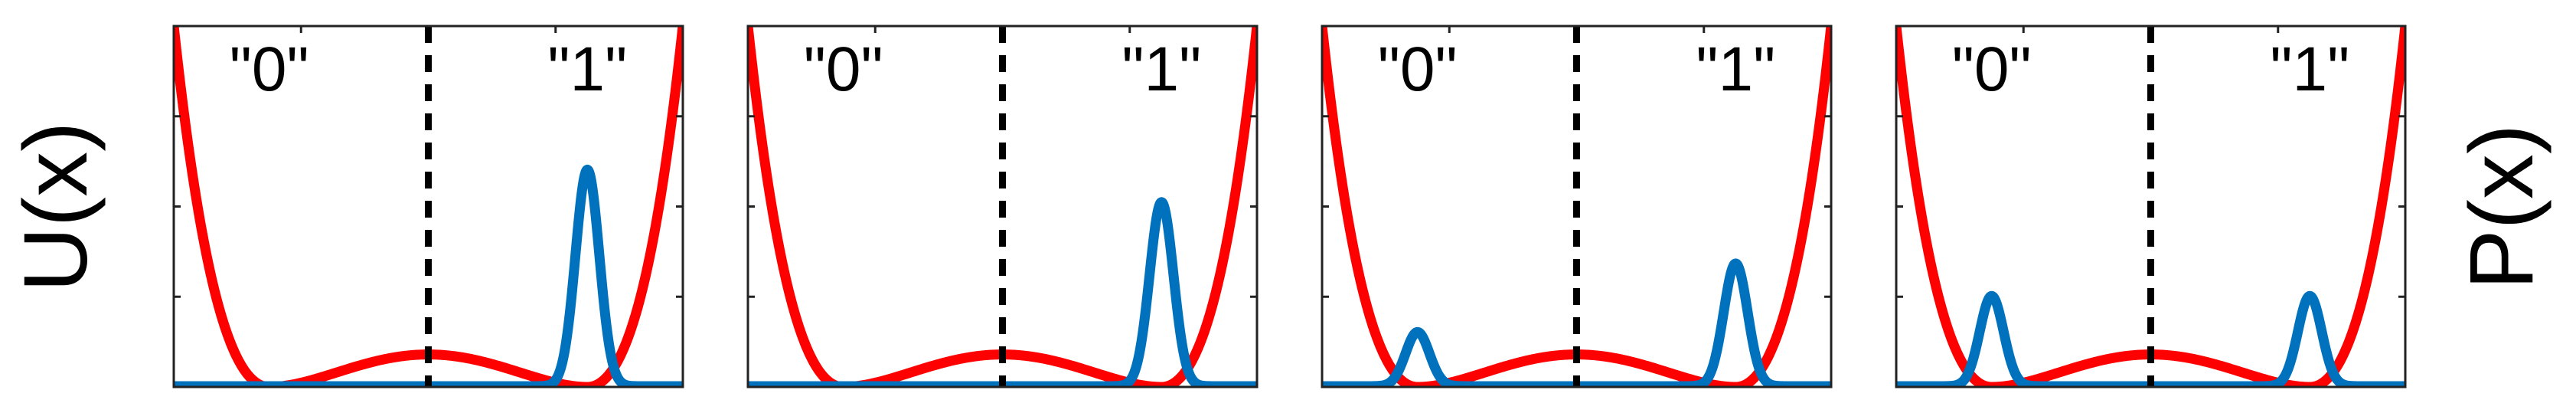 This screenshot has height=413, width=2576. What do you see at coordinates (2501, 207) in the screenshot?
I see `right-axis-label: P(x)` at bounding box center [2501, 207].